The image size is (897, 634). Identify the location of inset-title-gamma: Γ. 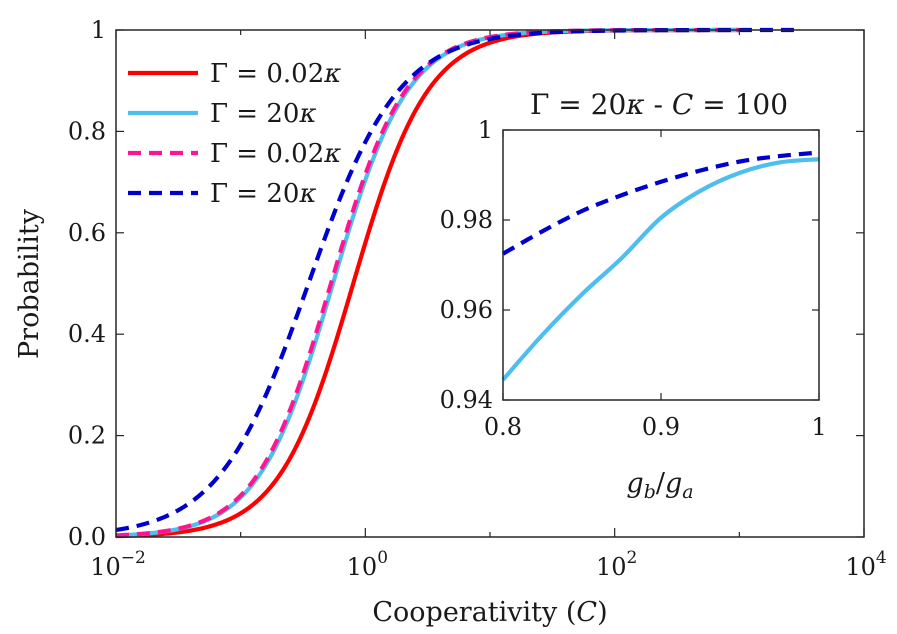
(539, 104).